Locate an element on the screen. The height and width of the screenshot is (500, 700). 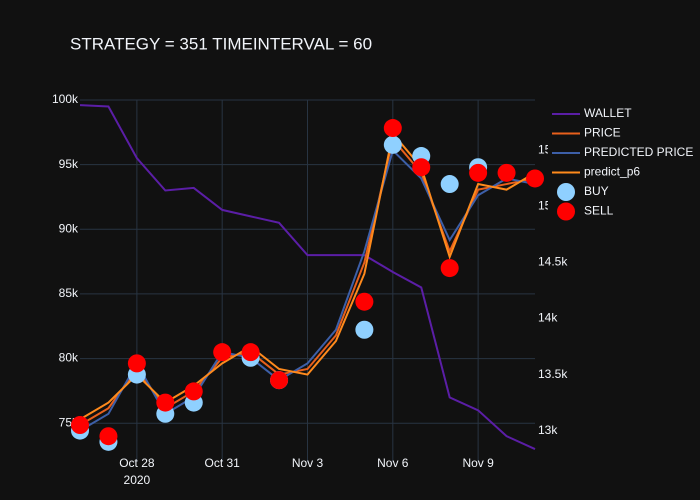
y-tick-label: 100k is located at coordinates (65, 99).